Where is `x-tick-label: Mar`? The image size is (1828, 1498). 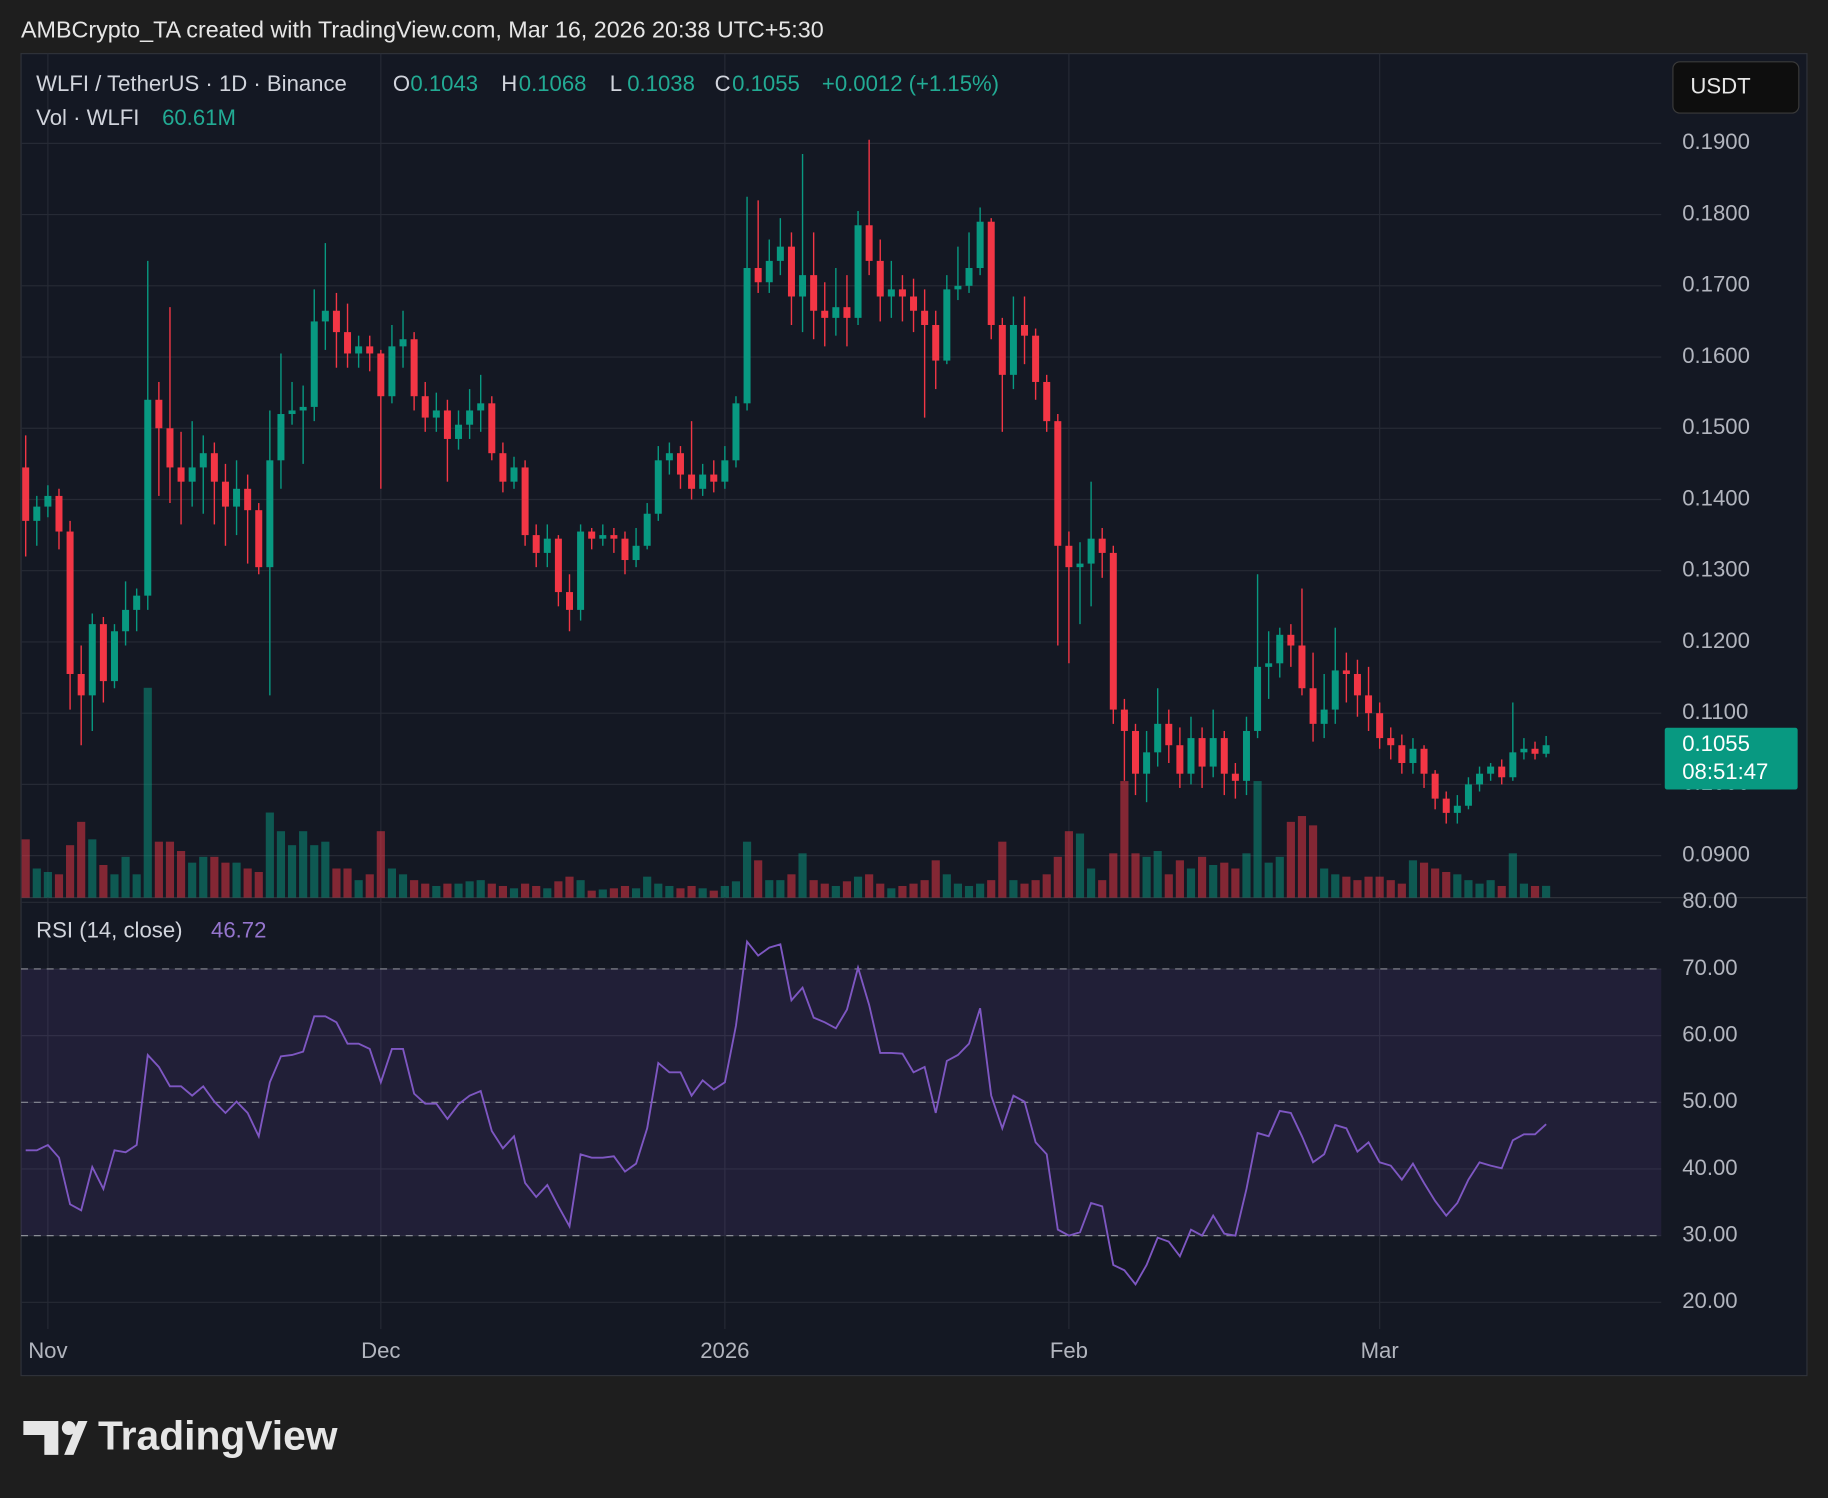 x-tick-label: Mar is located at coordinates (1380, 1350).